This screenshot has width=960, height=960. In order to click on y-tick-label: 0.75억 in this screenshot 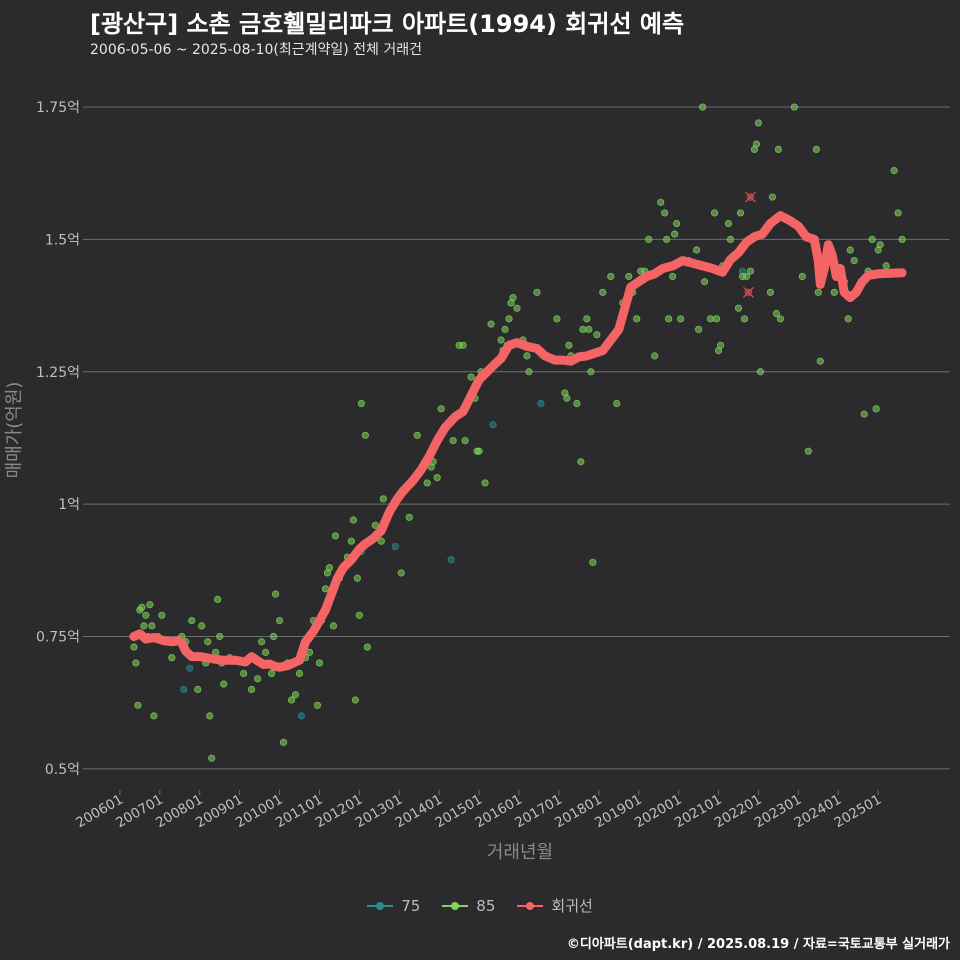, I will do `click(58, 637)`.